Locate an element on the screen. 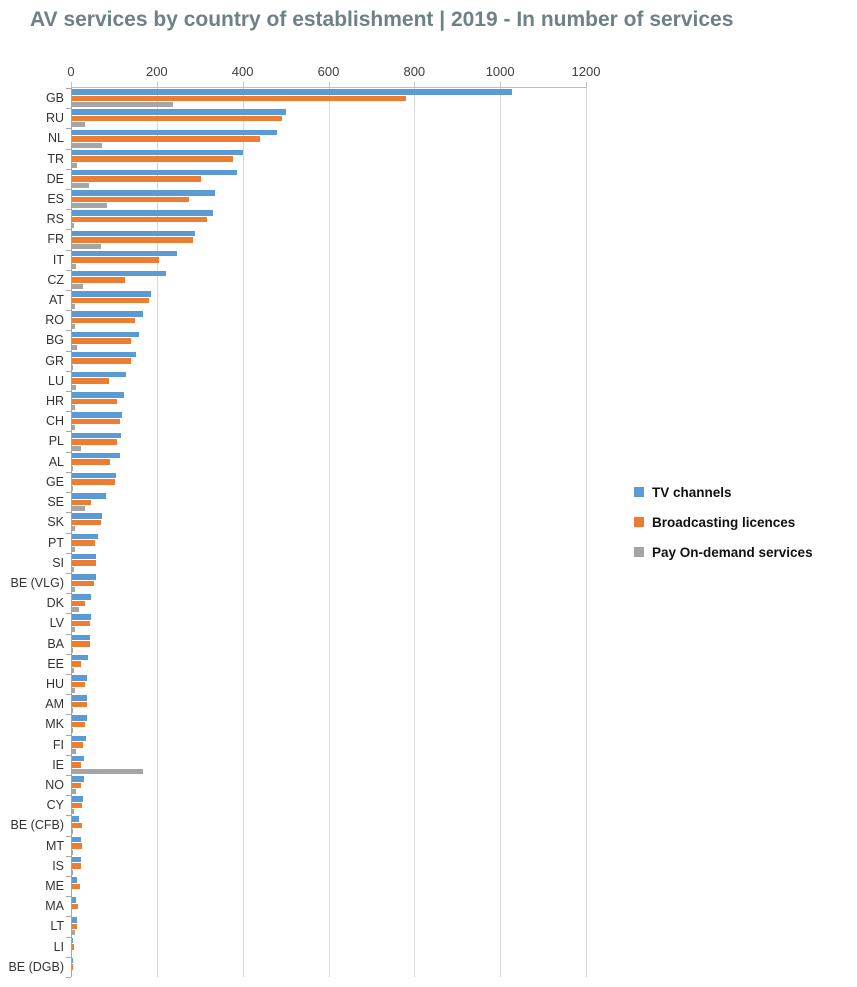  category-label: ME is located at coordinates (54, 885).